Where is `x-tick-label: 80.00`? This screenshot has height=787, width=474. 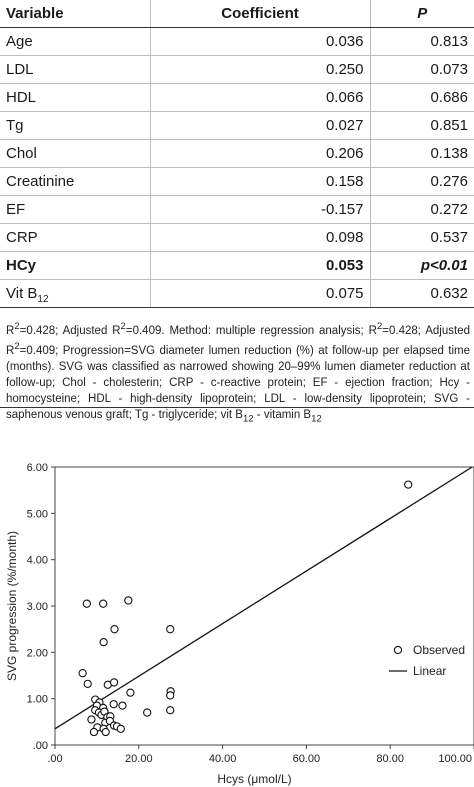 x-tick-label: 80.00 is located at coordinates (390, 759).